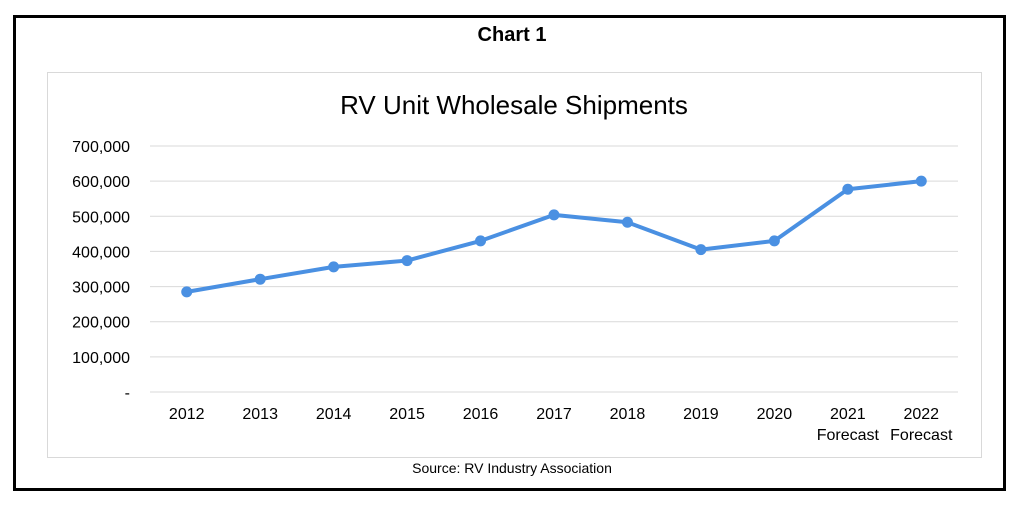 This screenshot has height=508, width=1024. I want to click on x-tick-label: 2021, so click(848, 414).